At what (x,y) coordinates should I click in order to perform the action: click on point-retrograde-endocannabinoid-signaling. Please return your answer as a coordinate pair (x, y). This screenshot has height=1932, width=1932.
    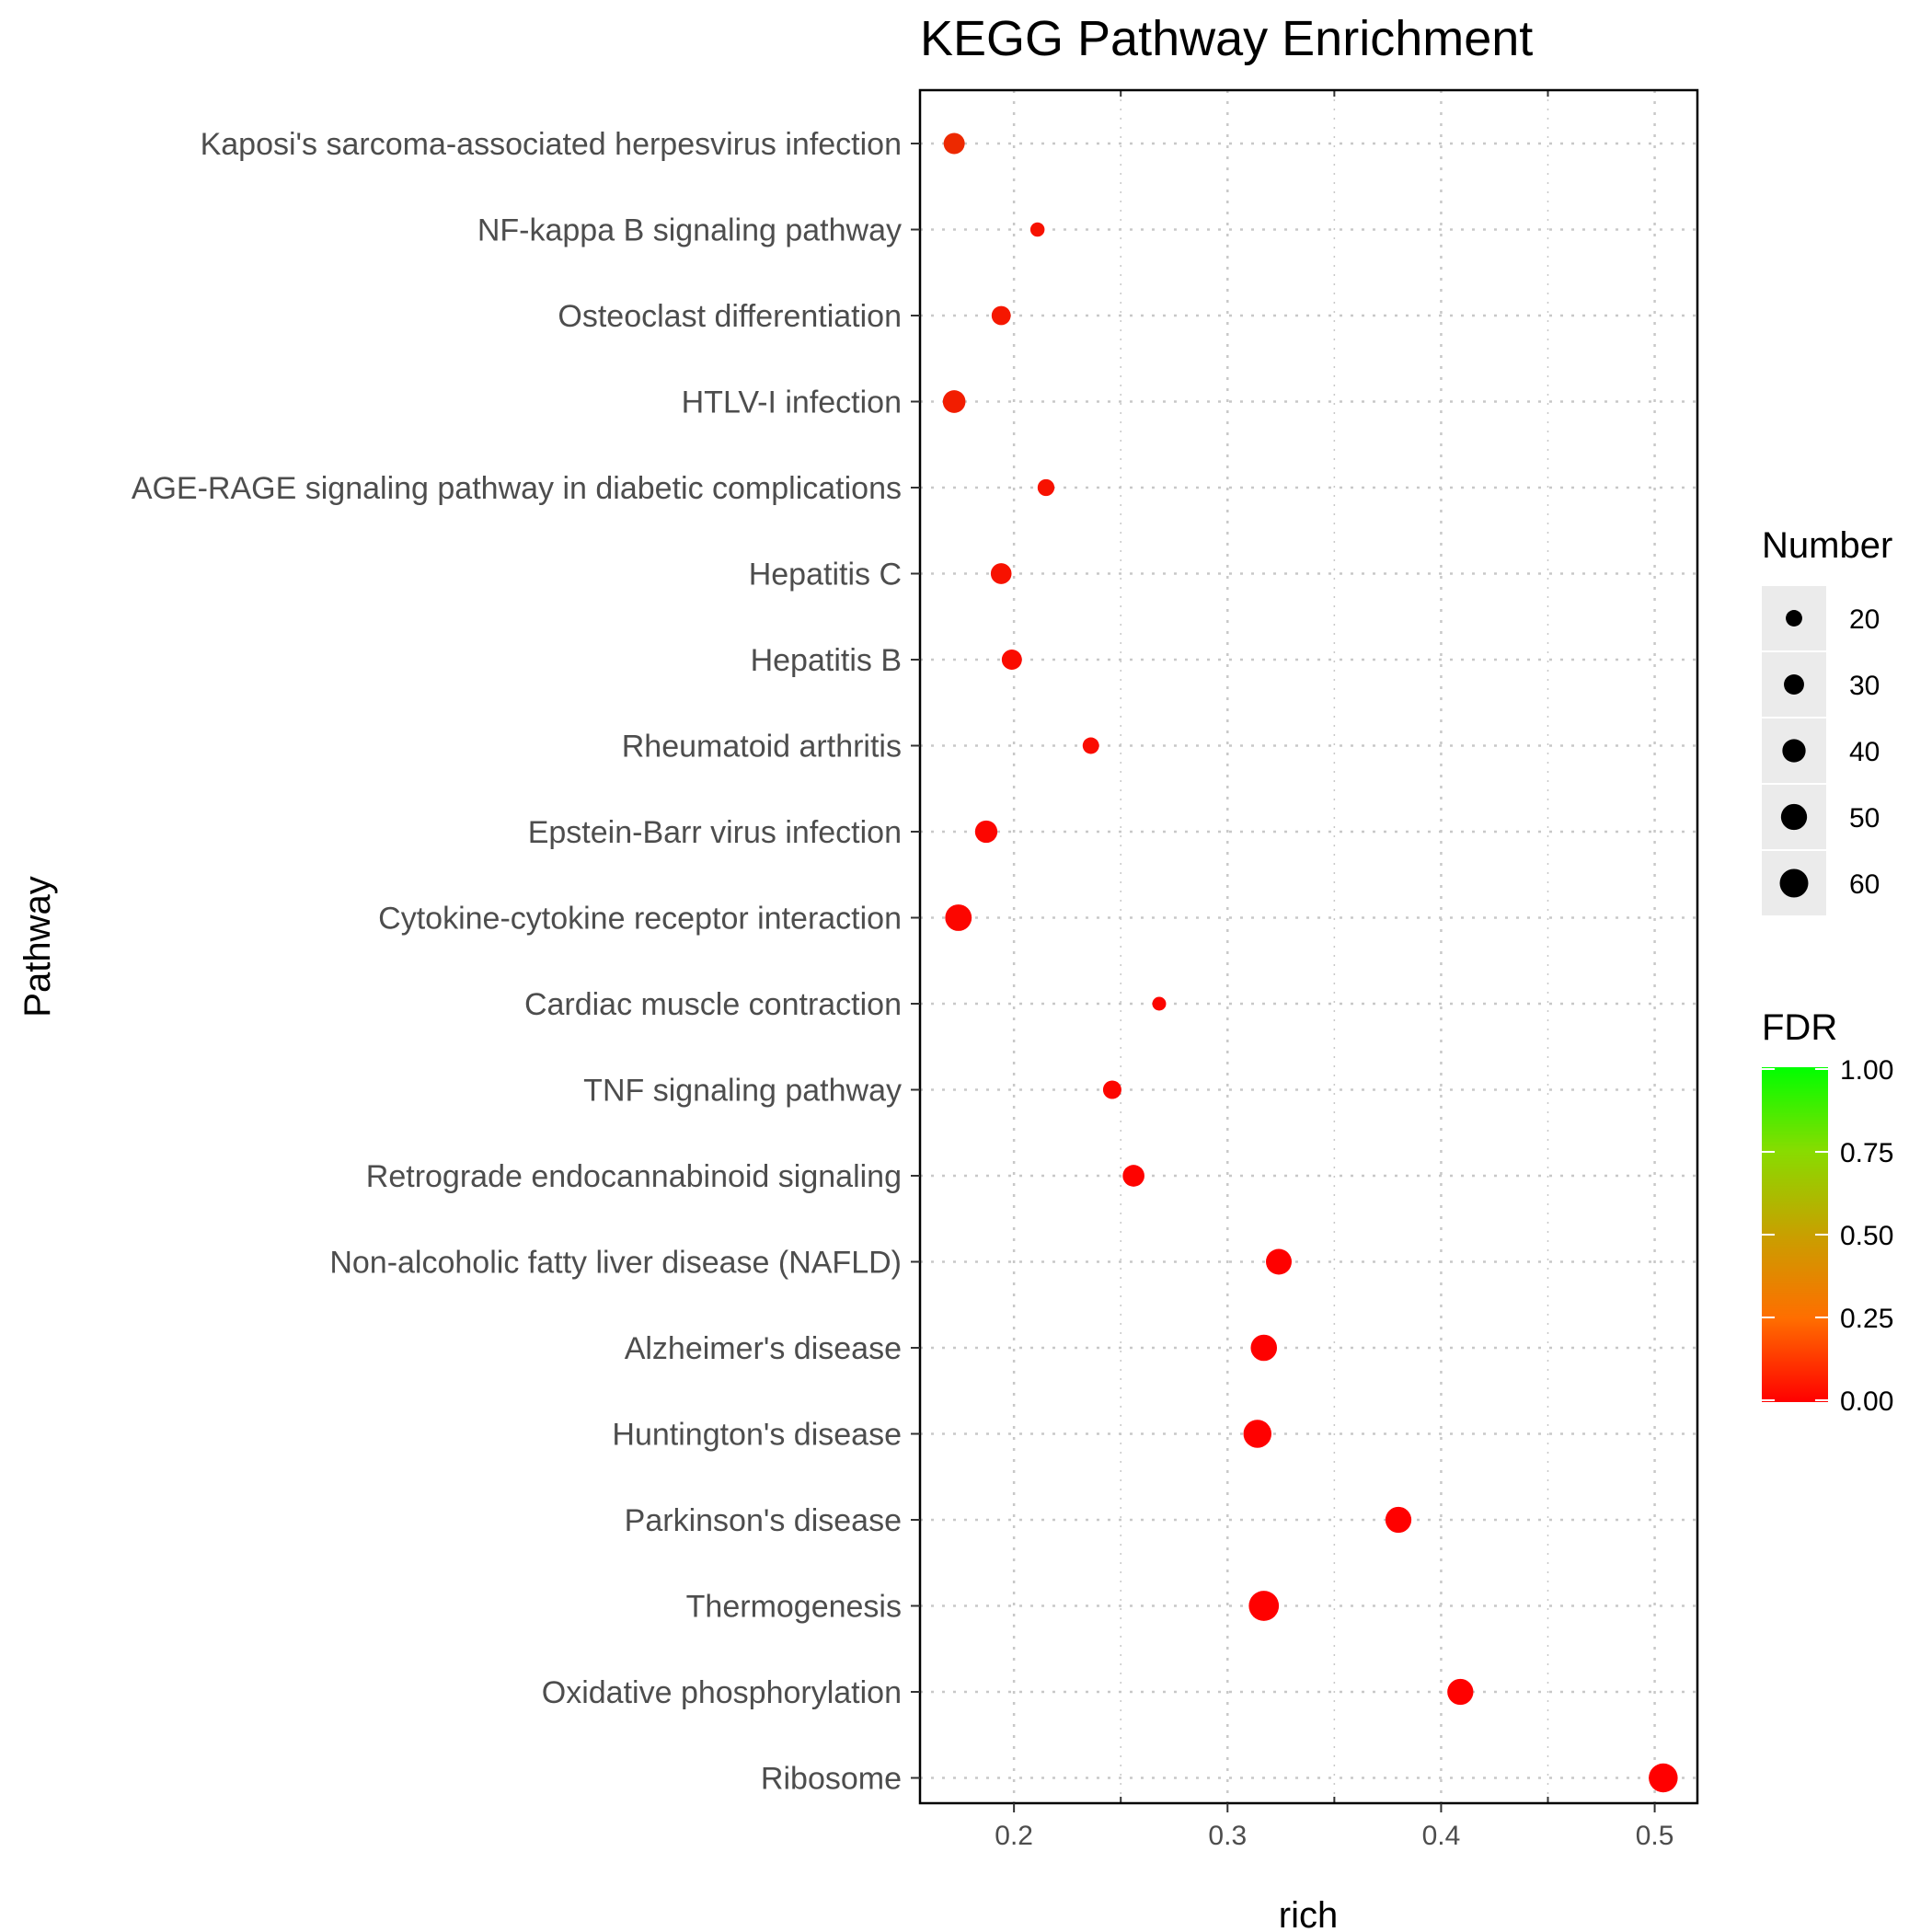
    Looking at the image, I should click on (1133, 1176).